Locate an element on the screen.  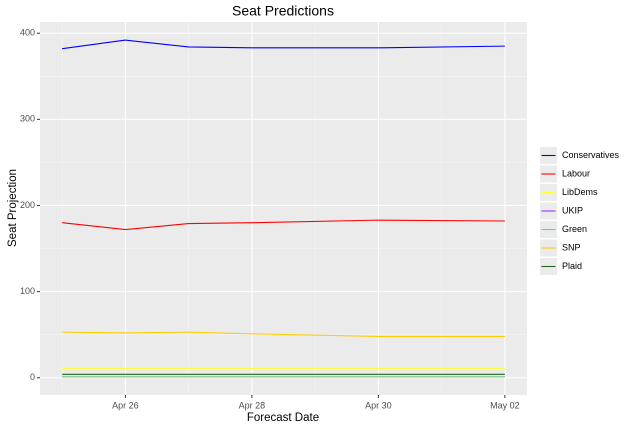
x-tick-label: May 02 is located at coordinates (505, 405).